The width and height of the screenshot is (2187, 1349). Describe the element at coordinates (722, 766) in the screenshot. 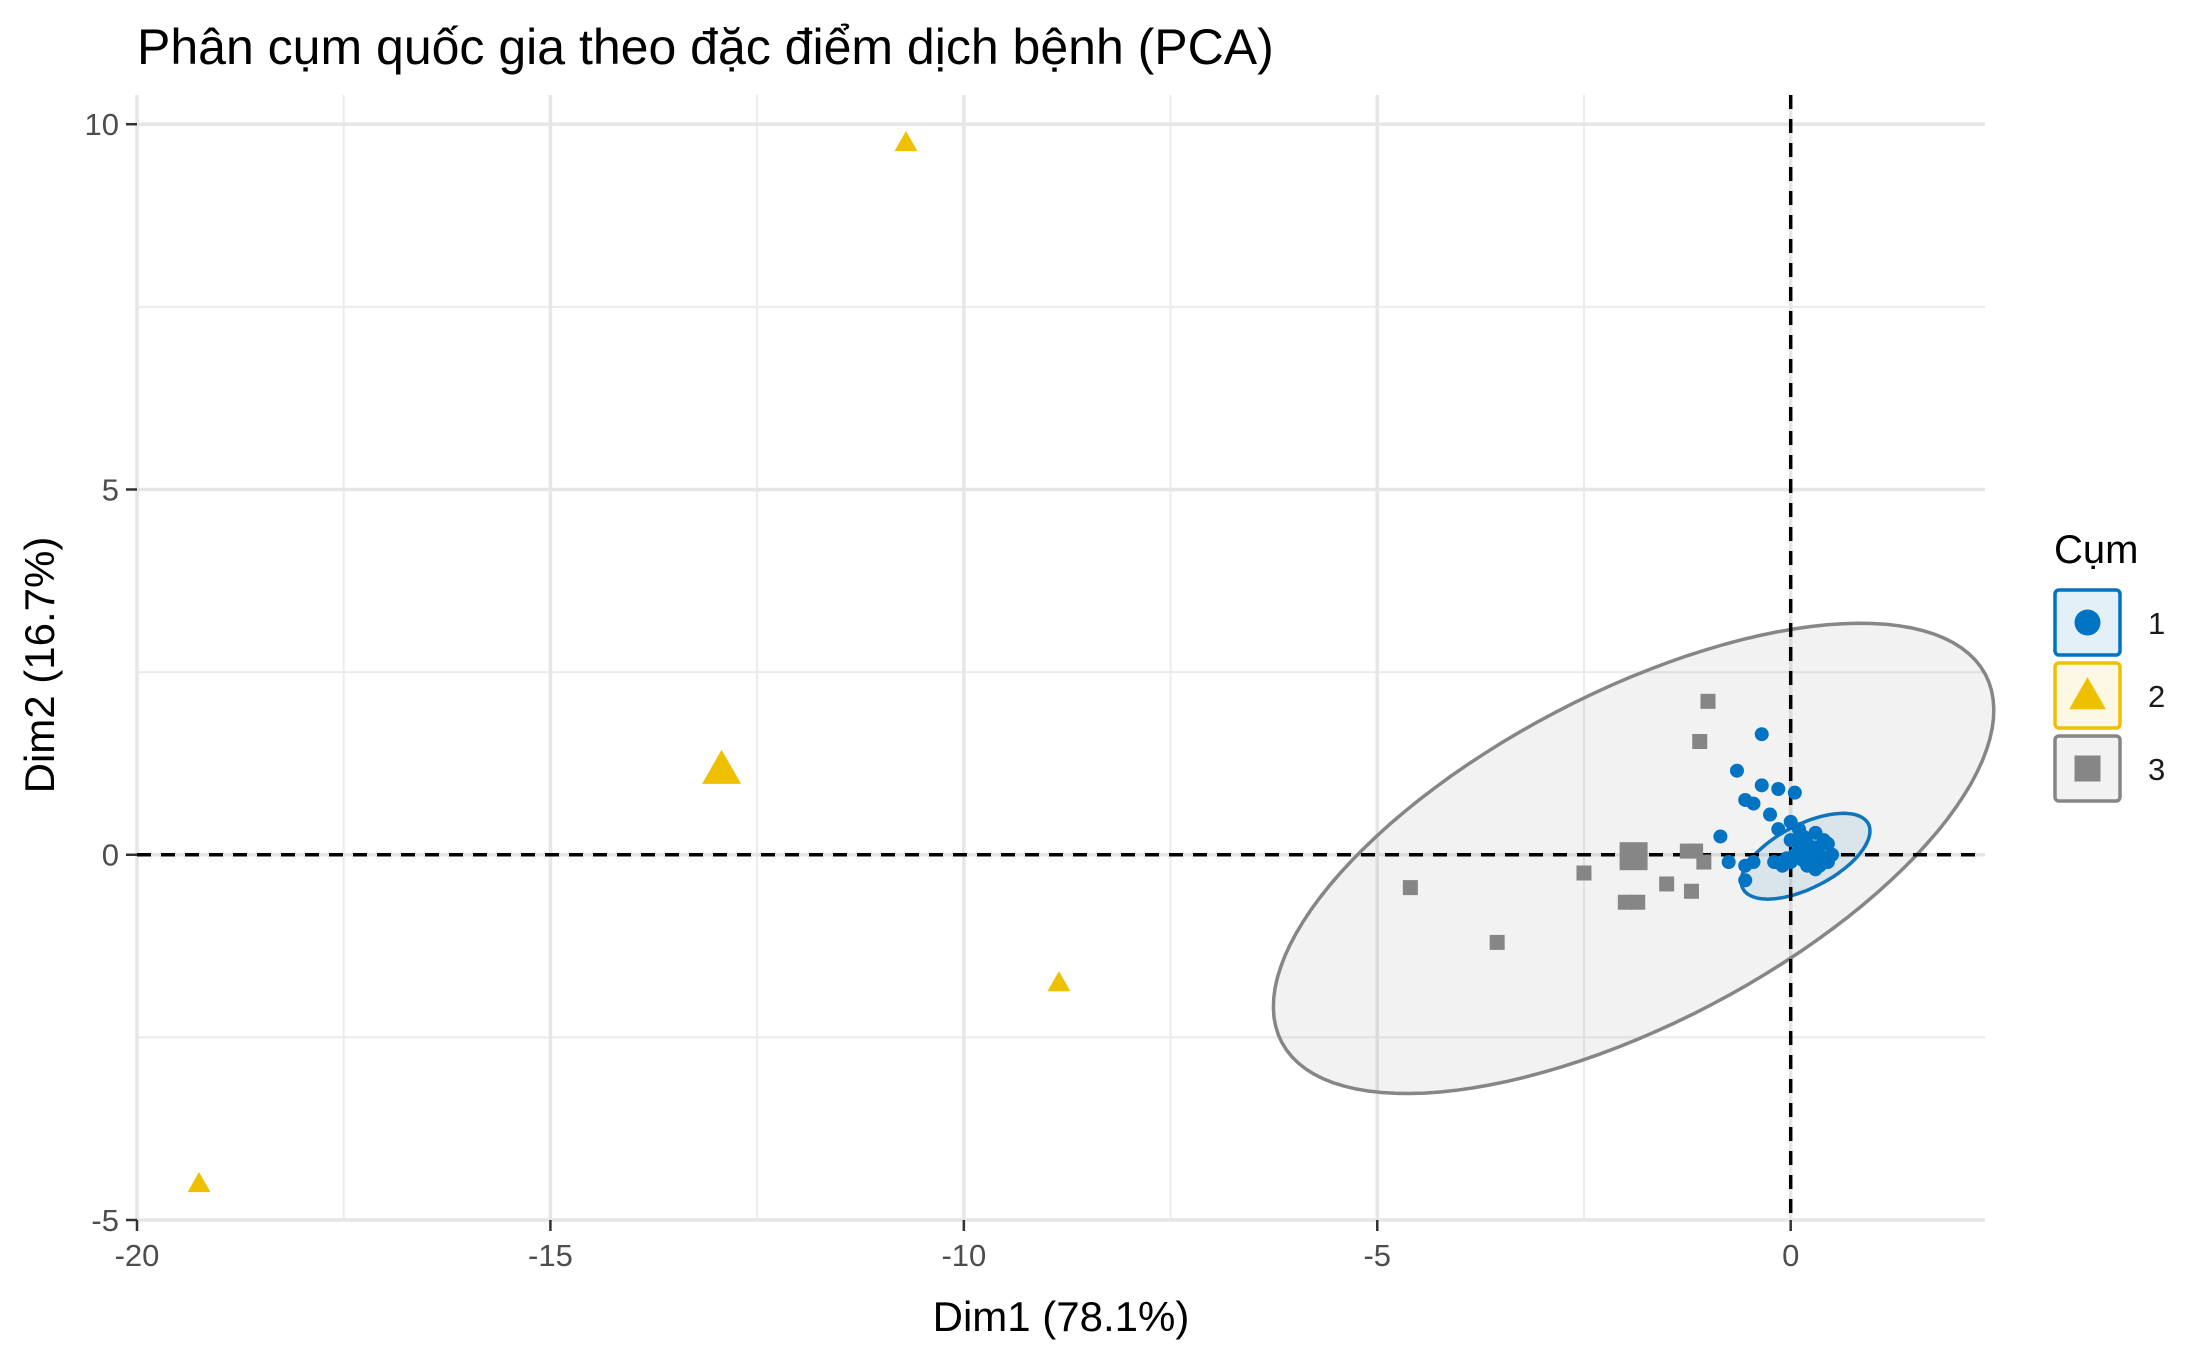

I see `cluster-2-centroid` at that location.